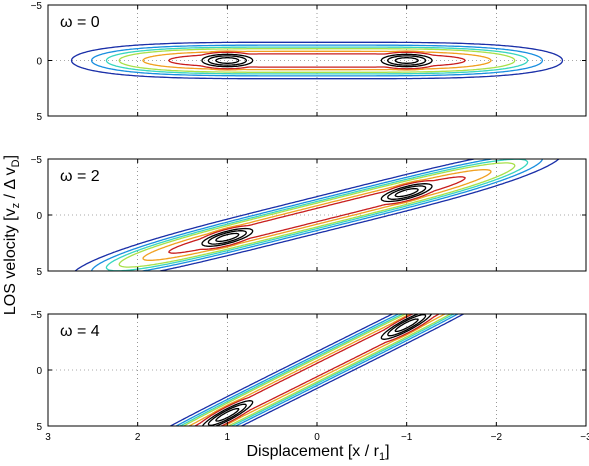 This screenshot has width=589, height=466. What do you see at coordinates (48, 437) in the screenshot?
I see `x-tick-label: 3` at bounding box center [48, 437].